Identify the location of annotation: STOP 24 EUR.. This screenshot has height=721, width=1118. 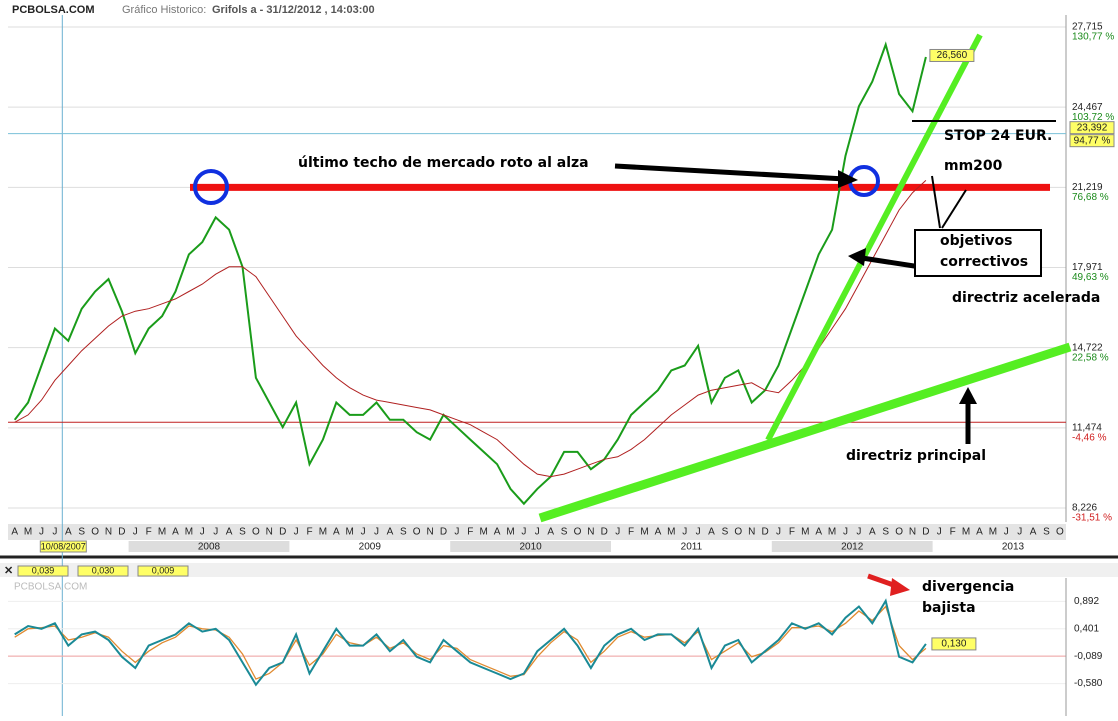
(998, 136).